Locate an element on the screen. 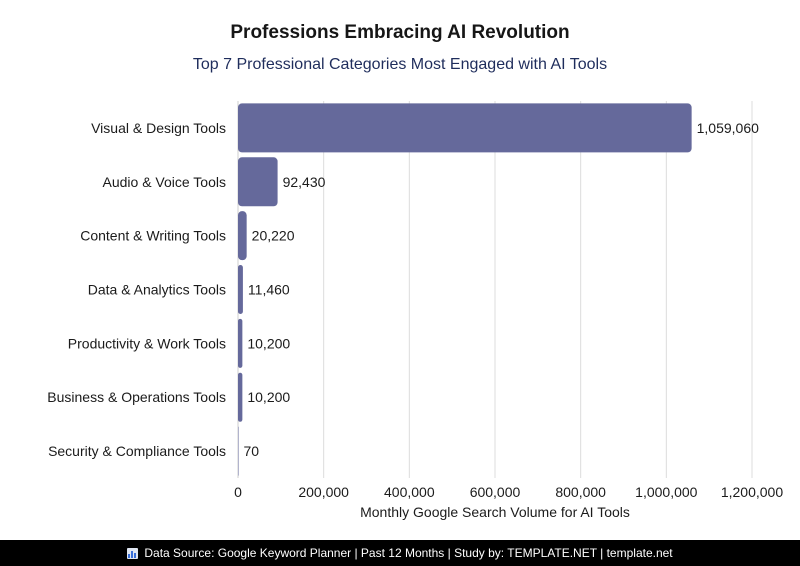  x-tick-label: 600,000 is located at coordinates (495, 492).